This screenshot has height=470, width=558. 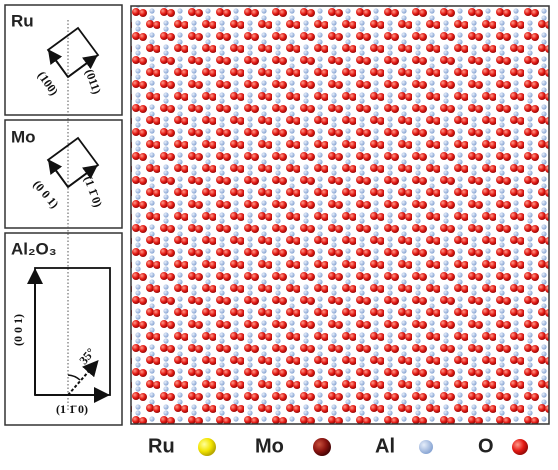 I want to click on legend-label: Al, so click(x=385, y=446).